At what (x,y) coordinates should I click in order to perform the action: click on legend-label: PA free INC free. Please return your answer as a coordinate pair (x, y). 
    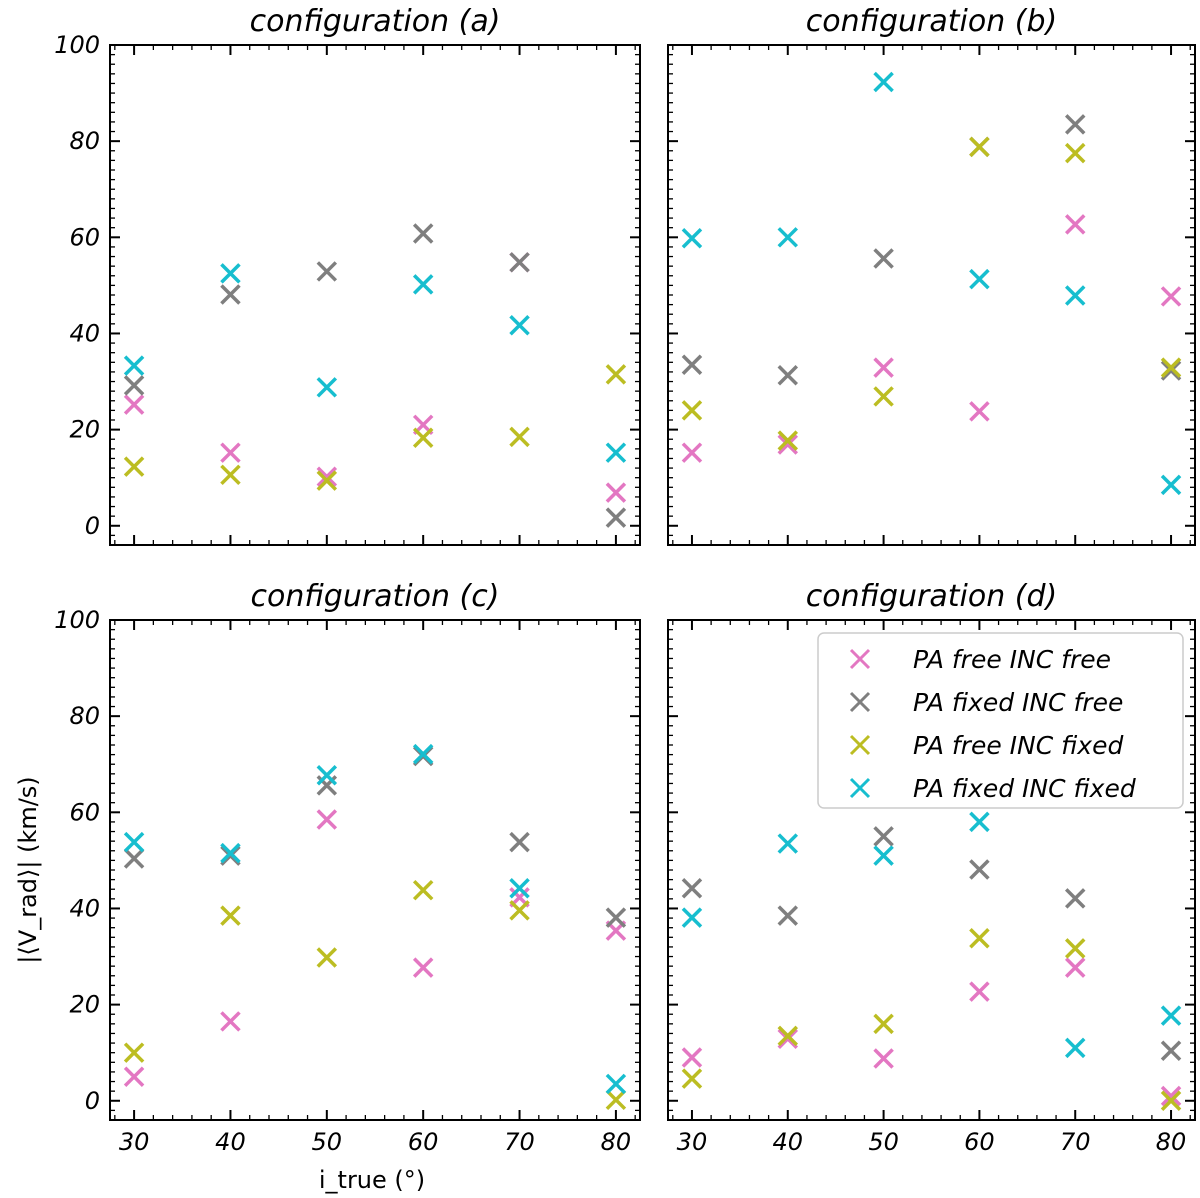
    Looking at the image, I should click on (1012, 659).